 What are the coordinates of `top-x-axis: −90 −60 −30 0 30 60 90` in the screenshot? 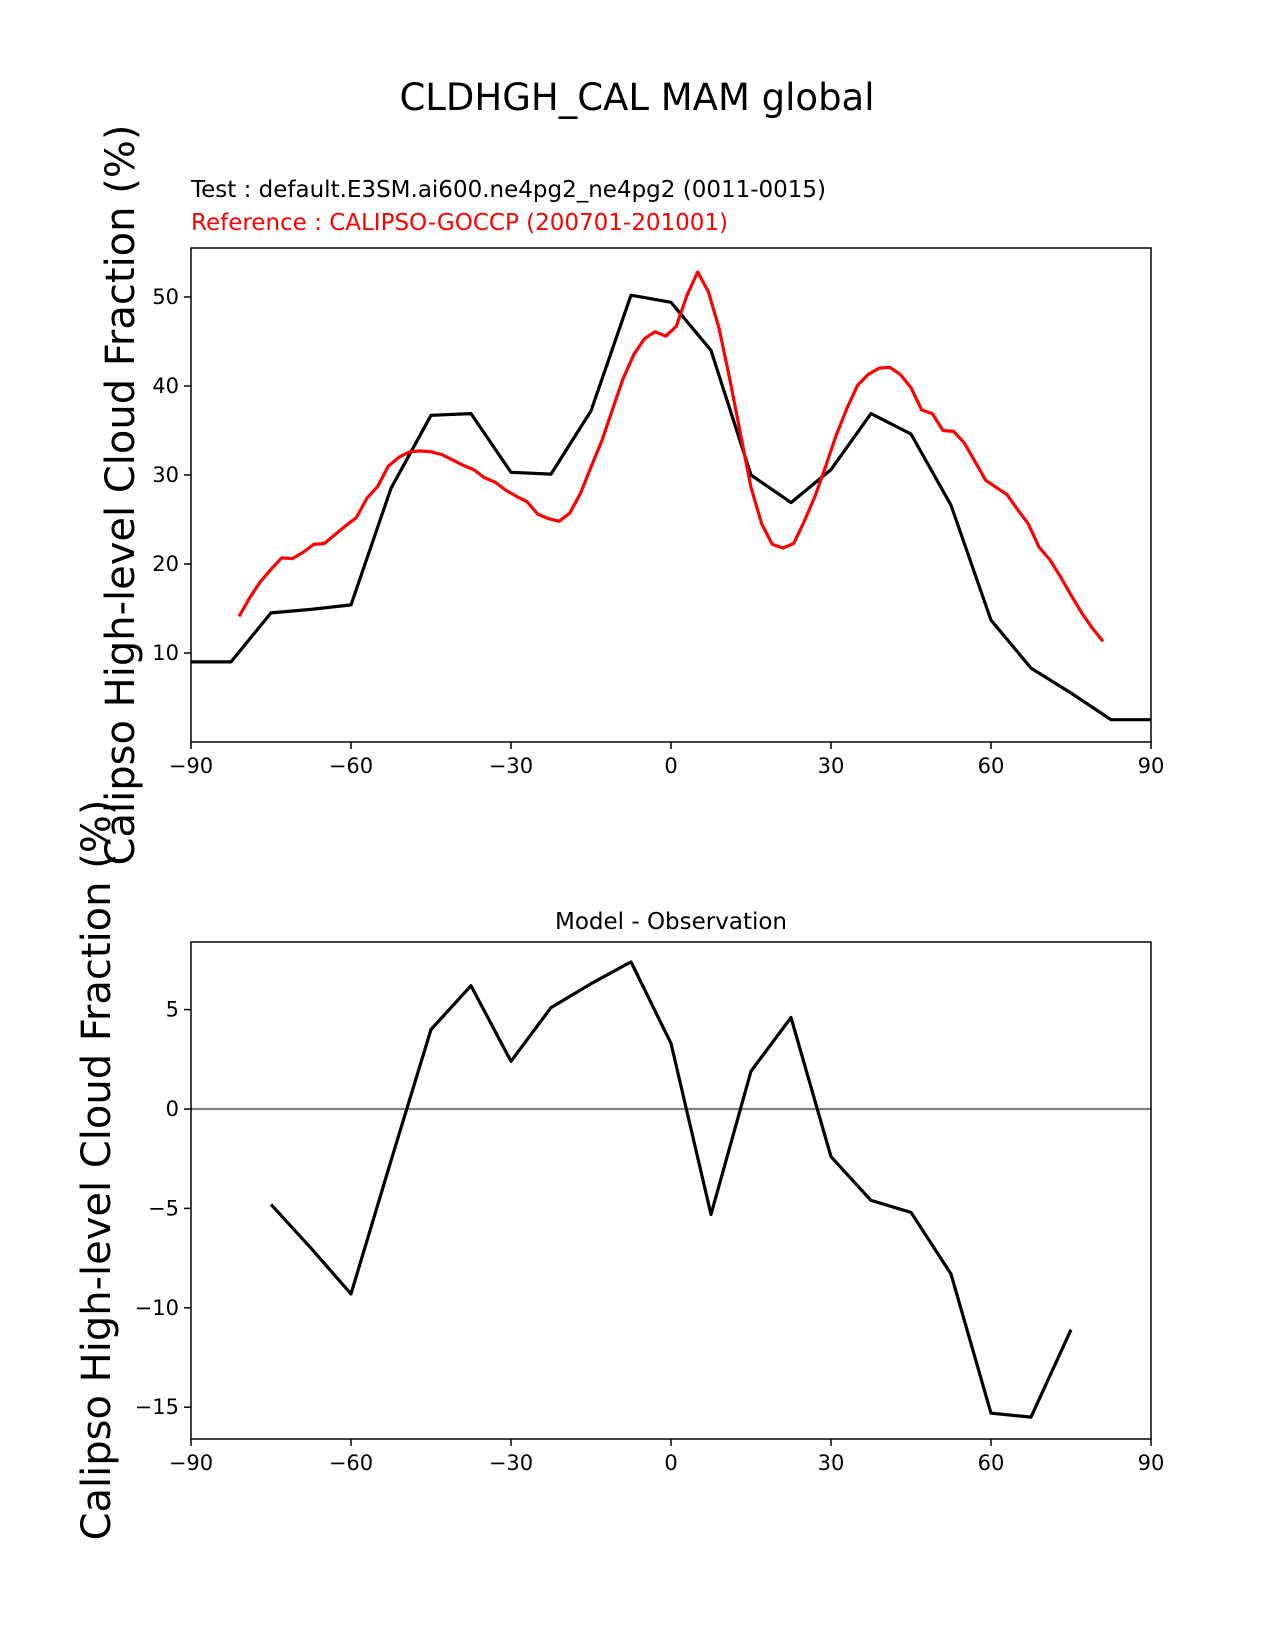 It's located at (667, 760).